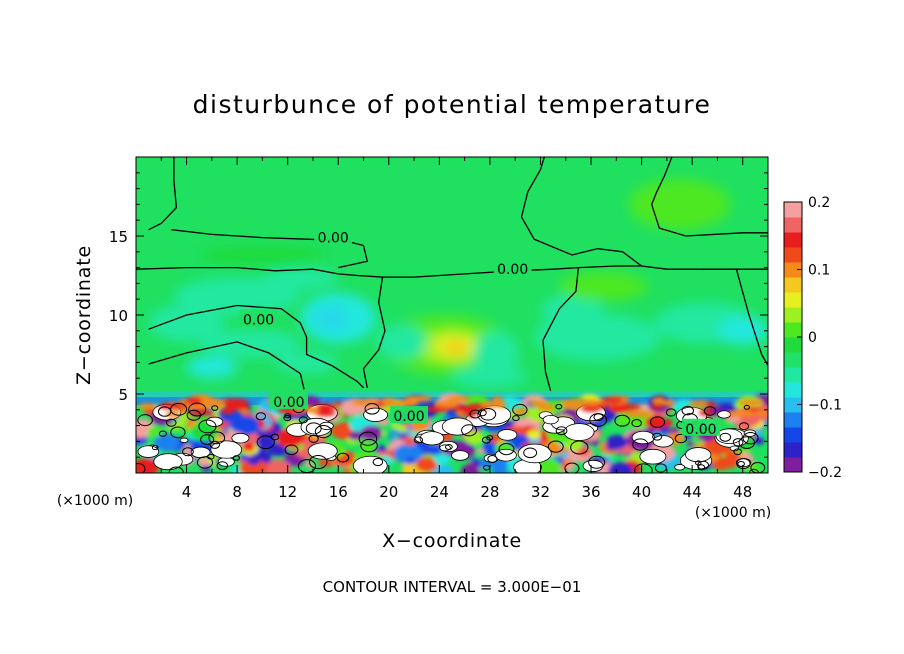 This screenshot has width=904, height=654. What do you see at coordinates (118, 237) in the screenshot?
I see `y-tick-label-2: 15` at bounding box center [118, 237].